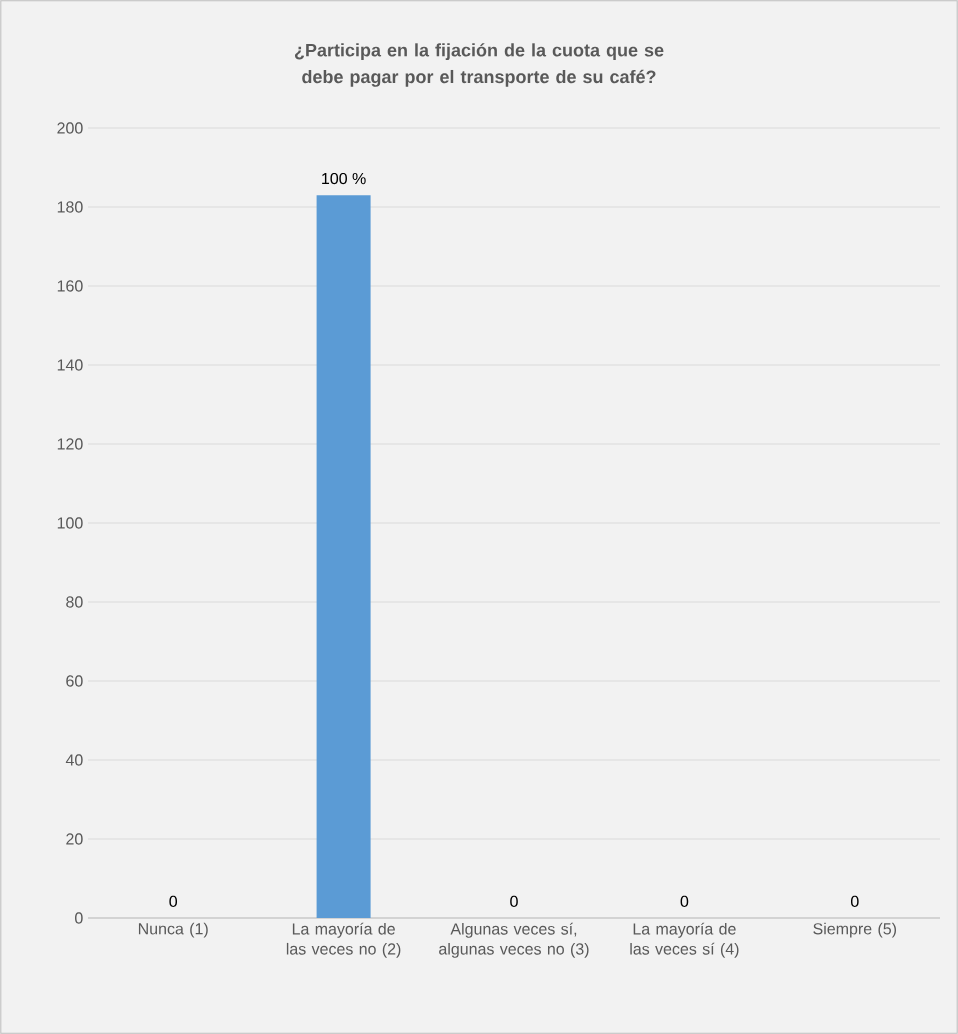 This screenshot has height=1034, width=958. I want to click on y-tick-label: 0, so click(79, 918).